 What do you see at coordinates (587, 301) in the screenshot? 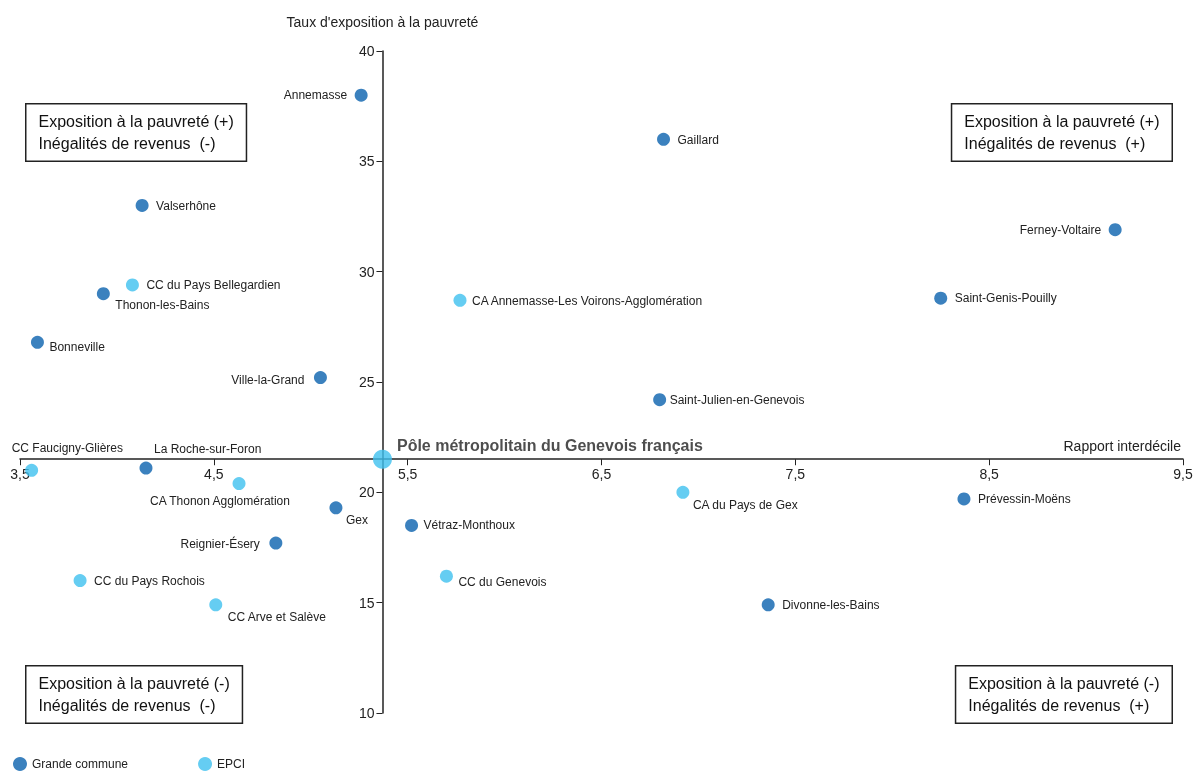
I see `annotation: CA Annemasse-Les Voirons-Agglomération` at bounding box center [587, 301].